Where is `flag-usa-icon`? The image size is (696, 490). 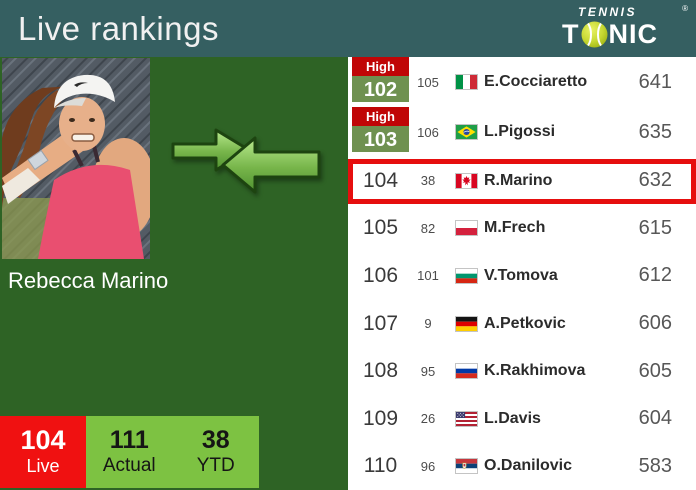
flag-usa-icon is located at coordinates (466, 418).